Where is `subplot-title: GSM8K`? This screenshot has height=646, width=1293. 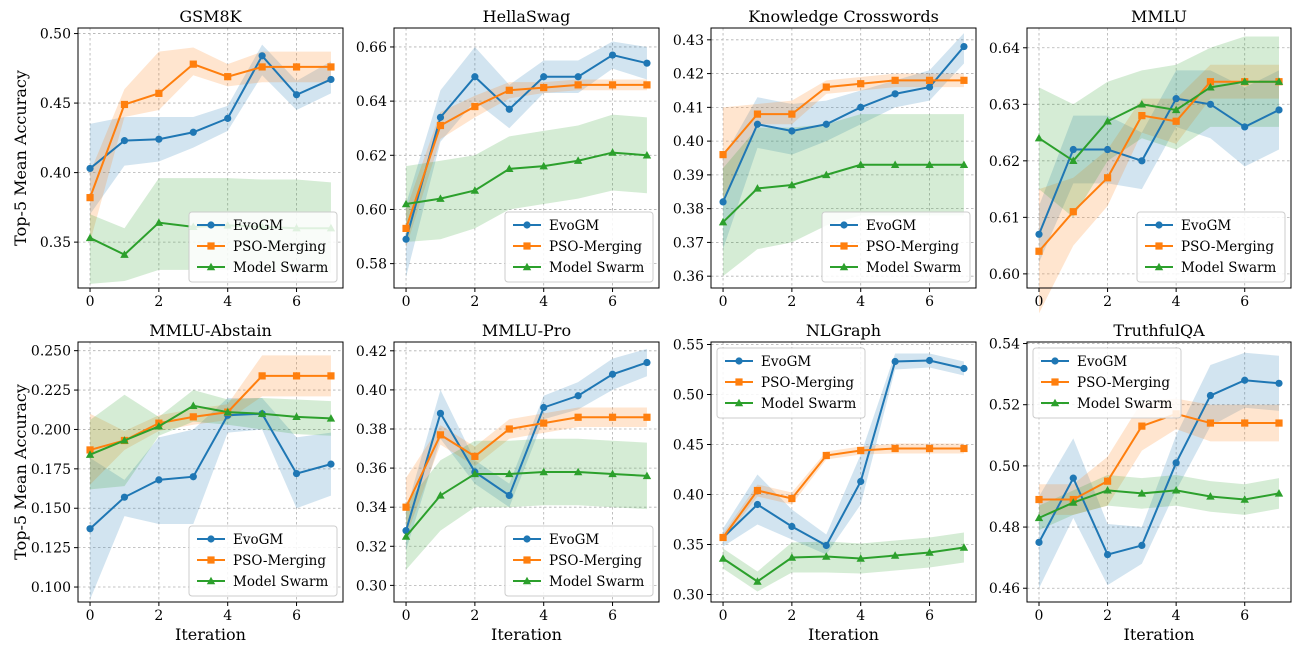 subplot-title: GSM8K is located at coordinates (210, 16).